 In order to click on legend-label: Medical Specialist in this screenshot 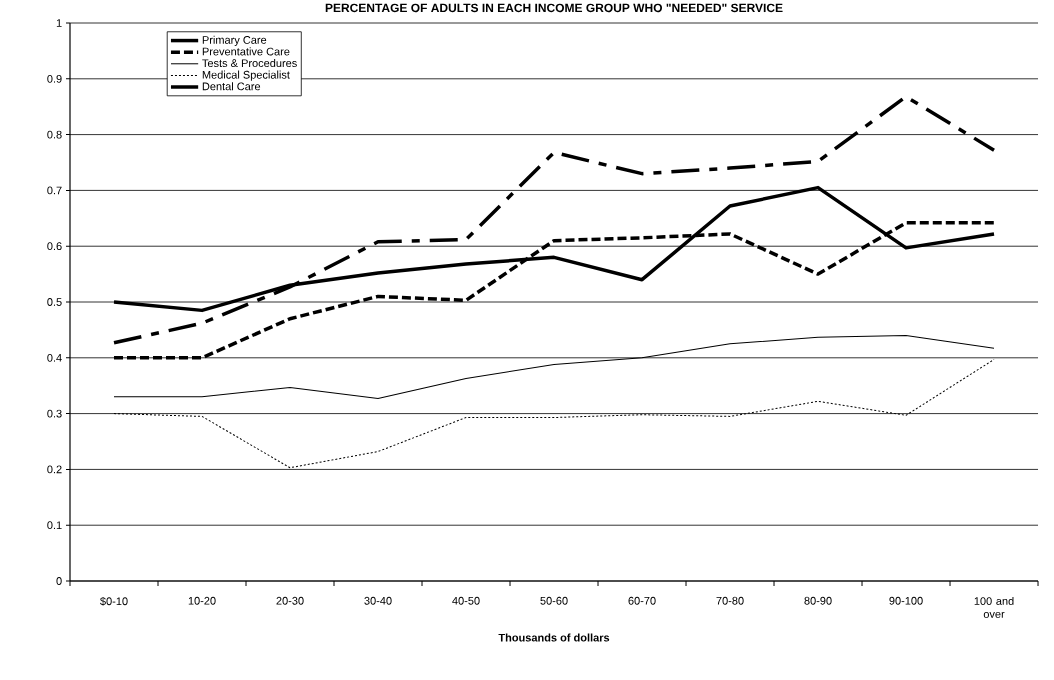, I will do `click(246, 75)`.